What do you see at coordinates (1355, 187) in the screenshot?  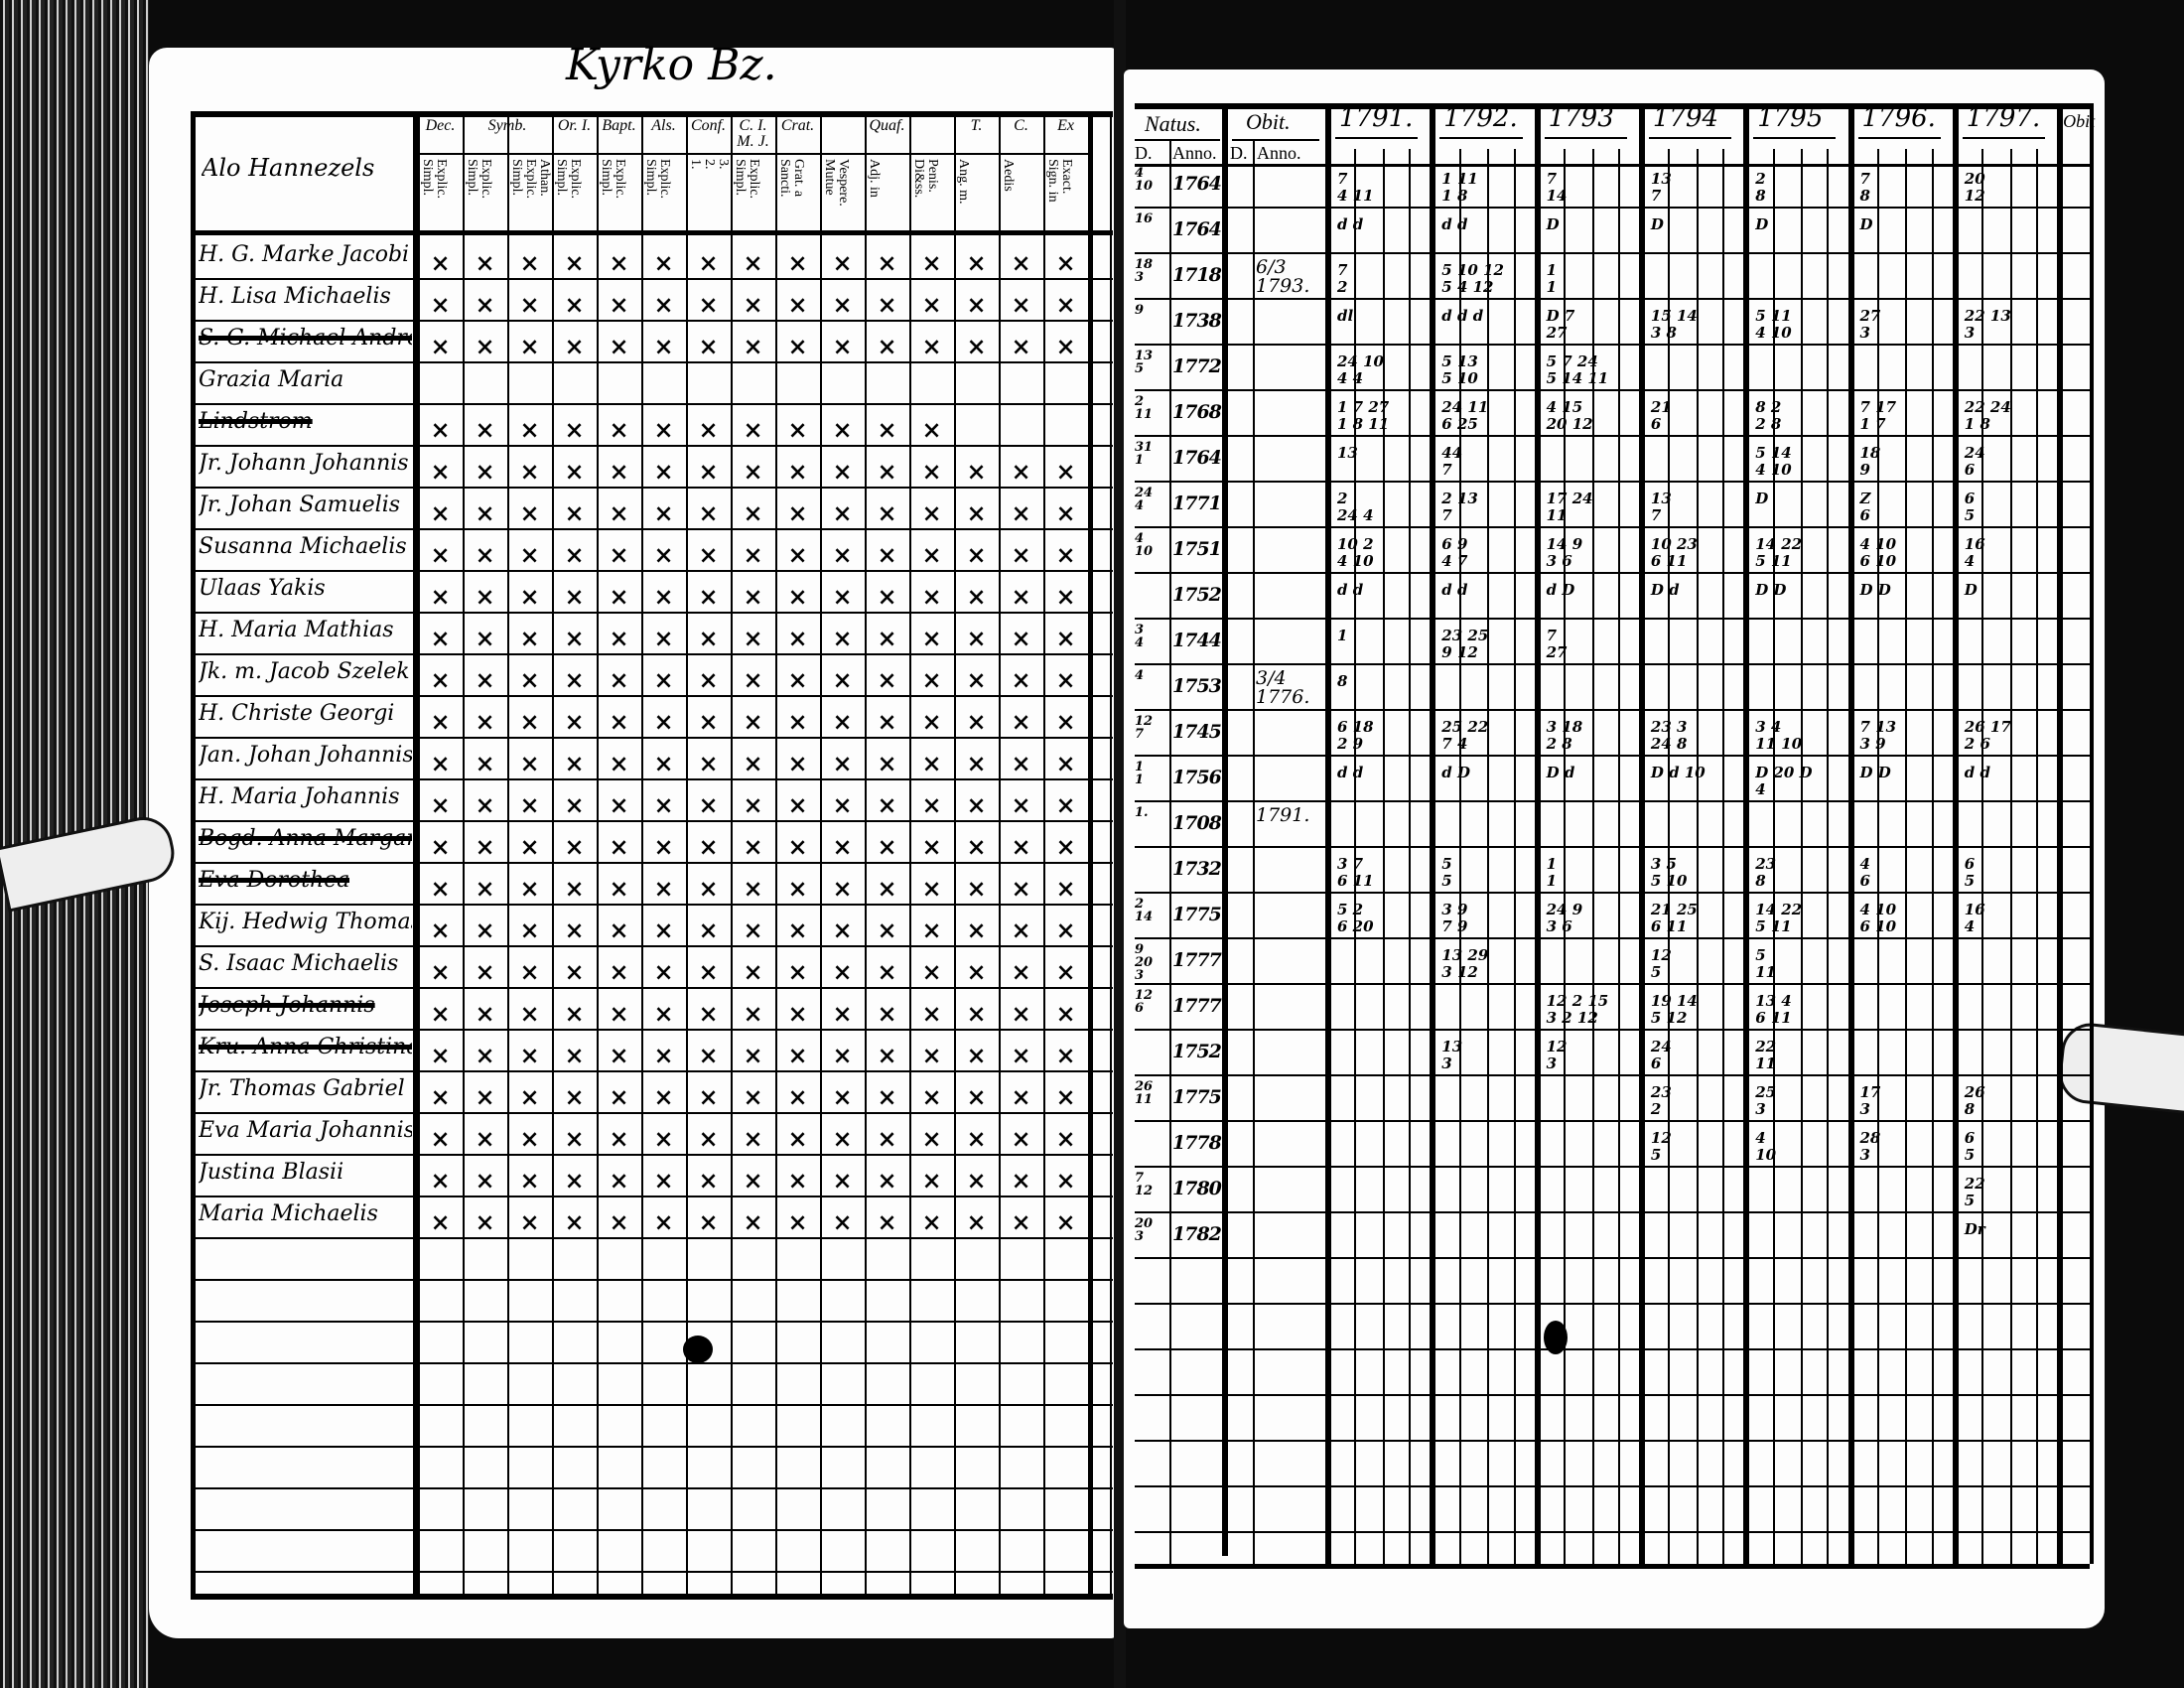 I see `year-entry: 7 4 11` at bounding box center [1355, 187].